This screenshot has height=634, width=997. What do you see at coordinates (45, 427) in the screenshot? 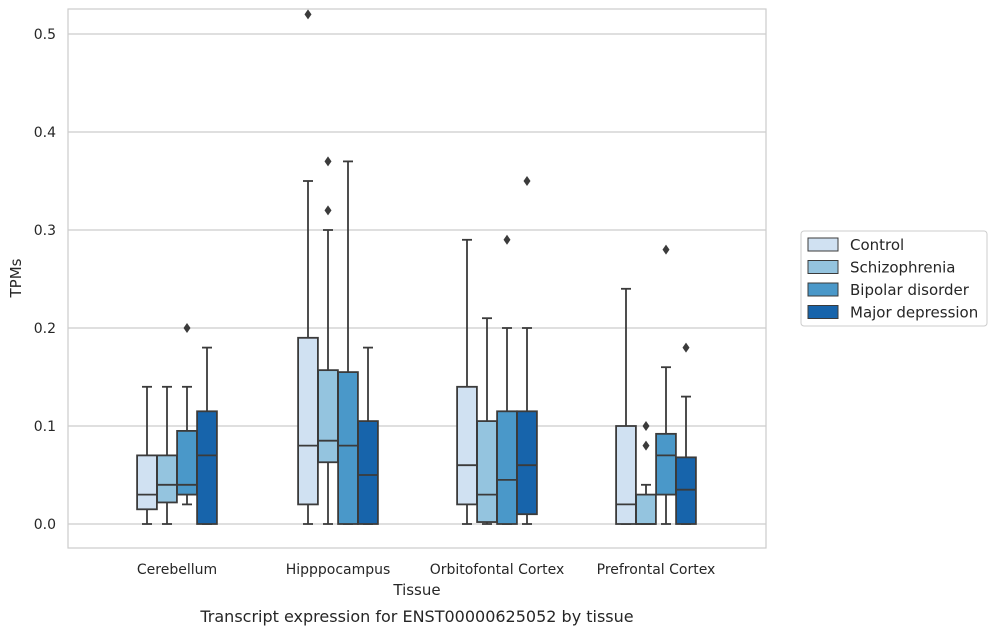
I see `y-tick-label: 0.1` at bounding box center [45, 427].